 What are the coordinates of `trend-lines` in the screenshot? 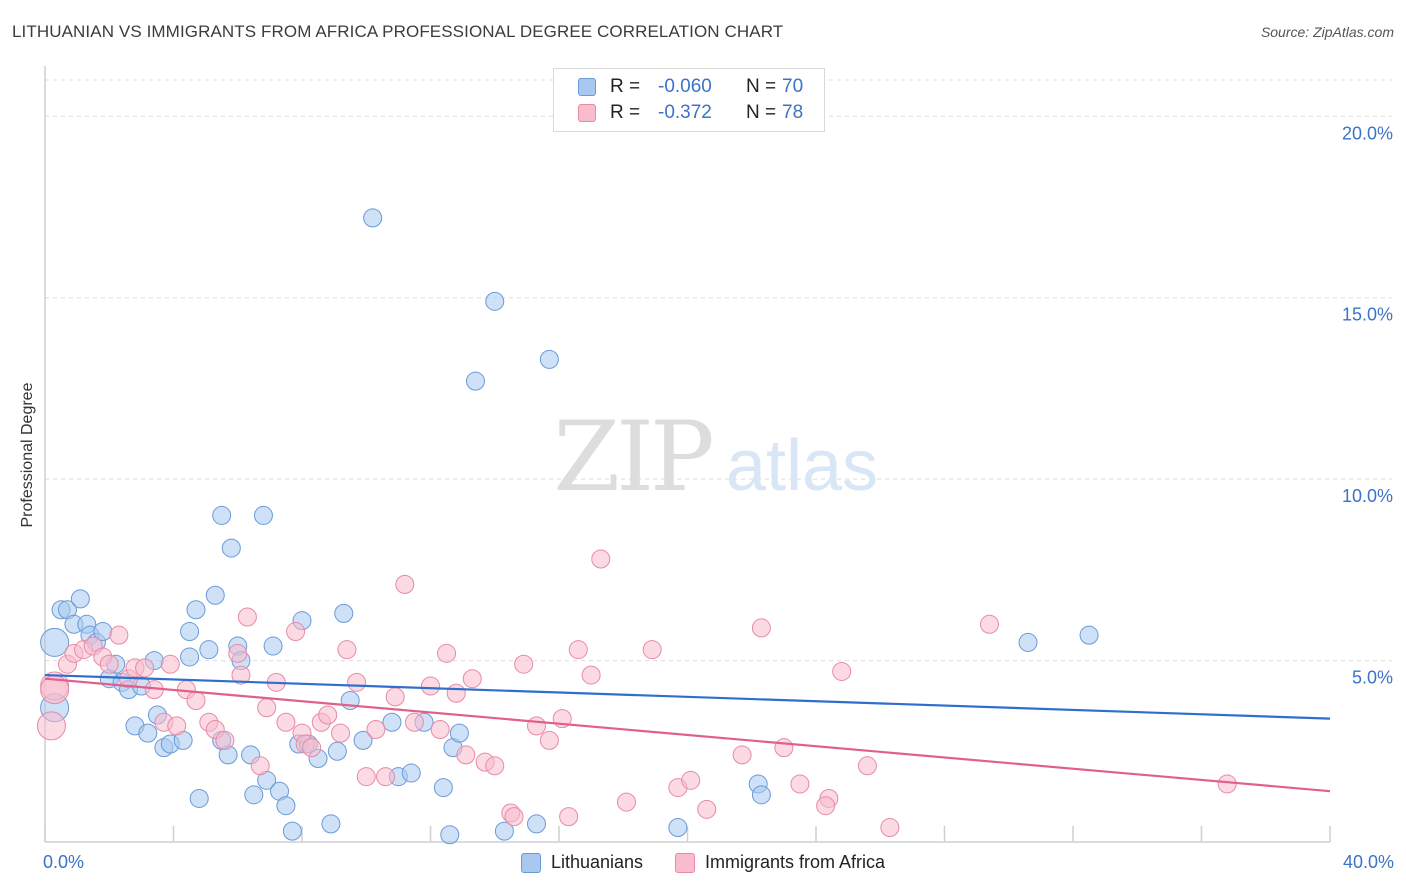 It's located at (687, 733).